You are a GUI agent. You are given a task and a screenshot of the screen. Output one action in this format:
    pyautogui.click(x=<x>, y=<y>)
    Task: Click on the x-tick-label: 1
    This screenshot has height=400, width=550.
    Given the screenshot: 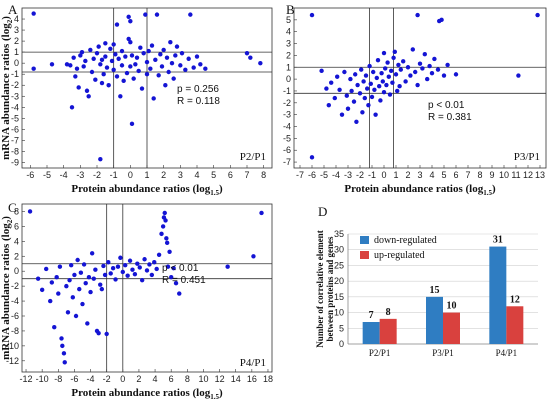 What is the action you would take?
    pyautogui.click(x=146, y=175)
    